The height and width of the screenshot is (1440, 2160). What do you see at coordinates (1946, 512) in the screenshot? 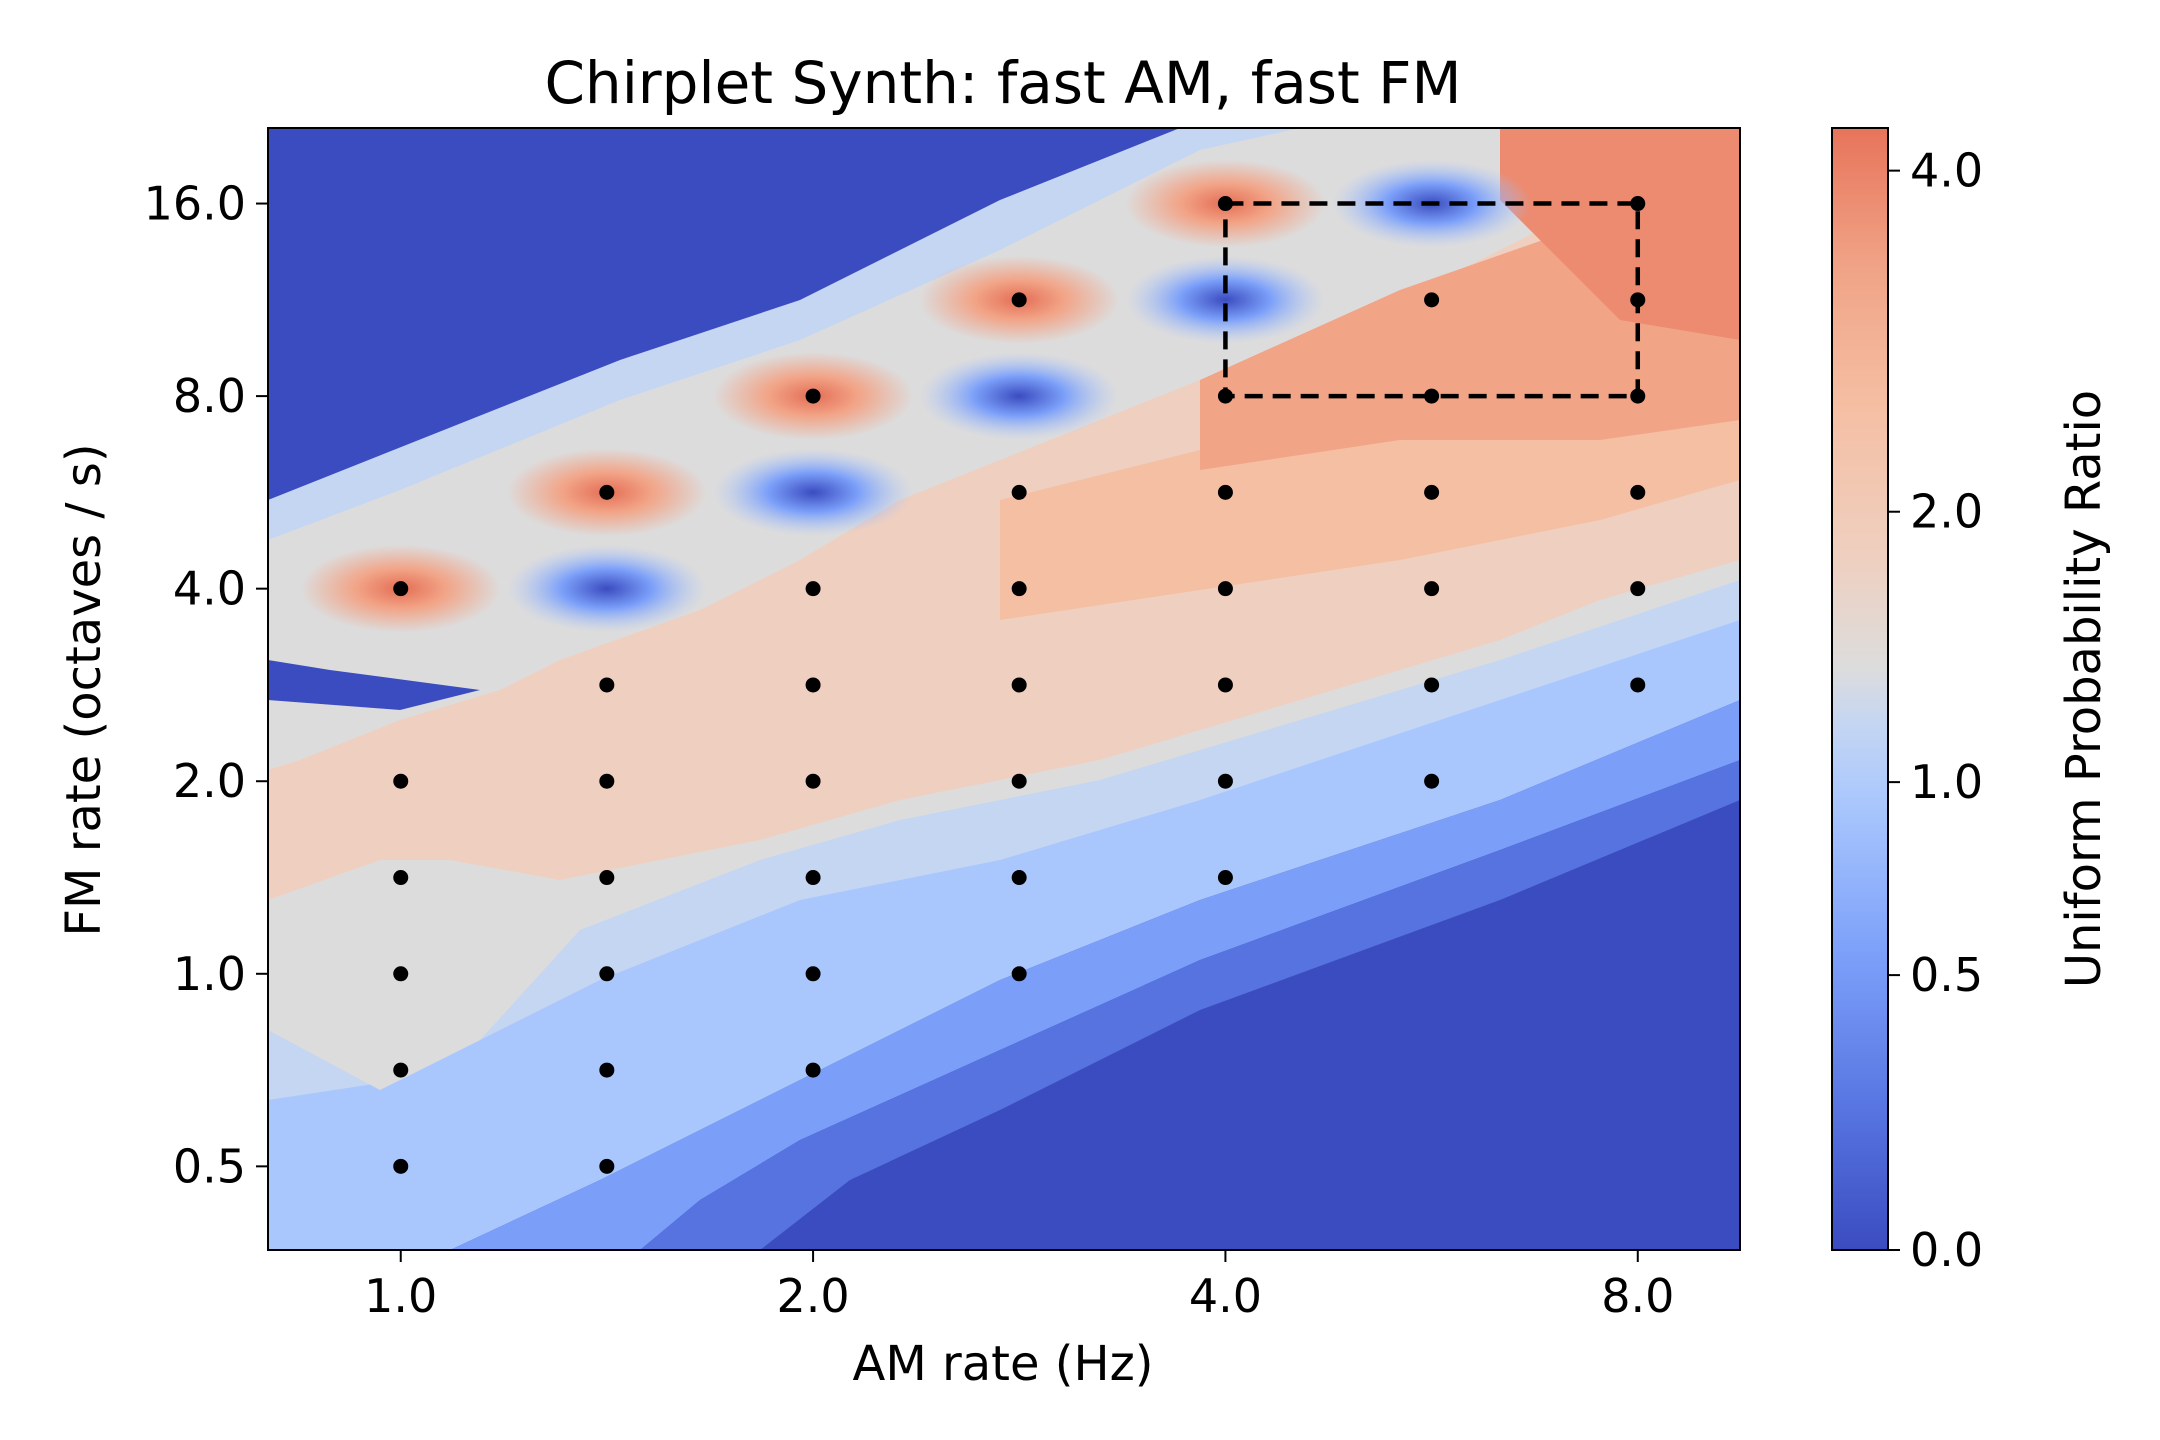
I see `colorbar-tick-label-3: 2.0` at bounding box center [1946, 512].